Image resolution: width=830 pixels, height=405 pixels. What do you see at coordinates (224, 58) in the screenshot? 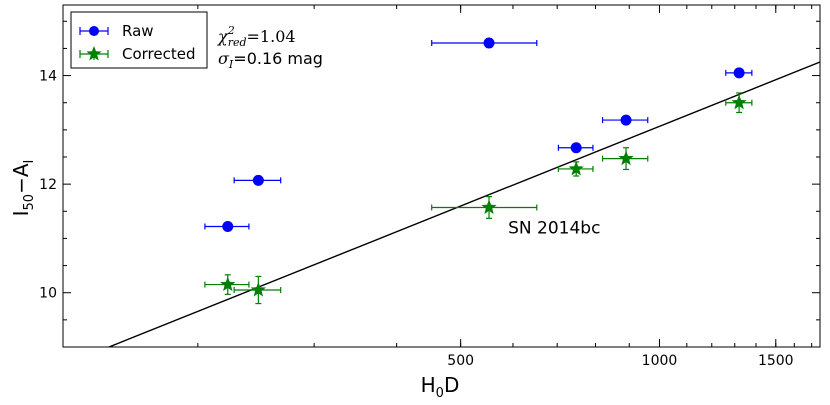
I see `sigma-symbol: σ` at bounding box center [224, 58].